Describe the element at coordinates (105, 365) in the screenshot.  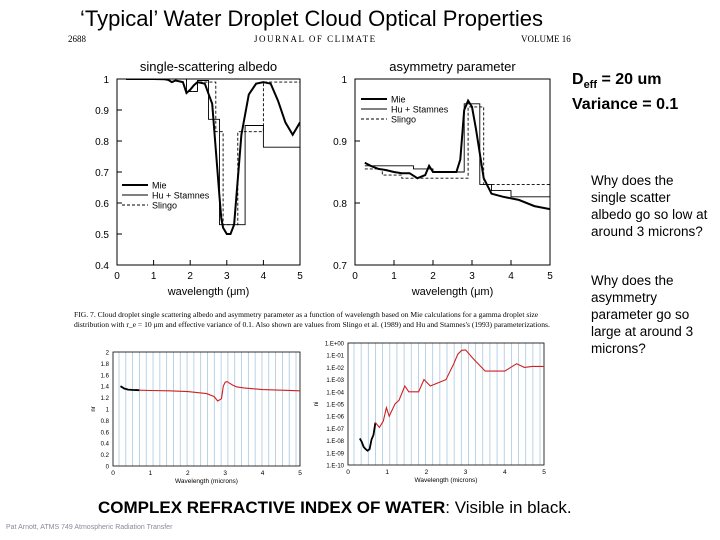
I see `y-tick-label: 1.8` at that location.